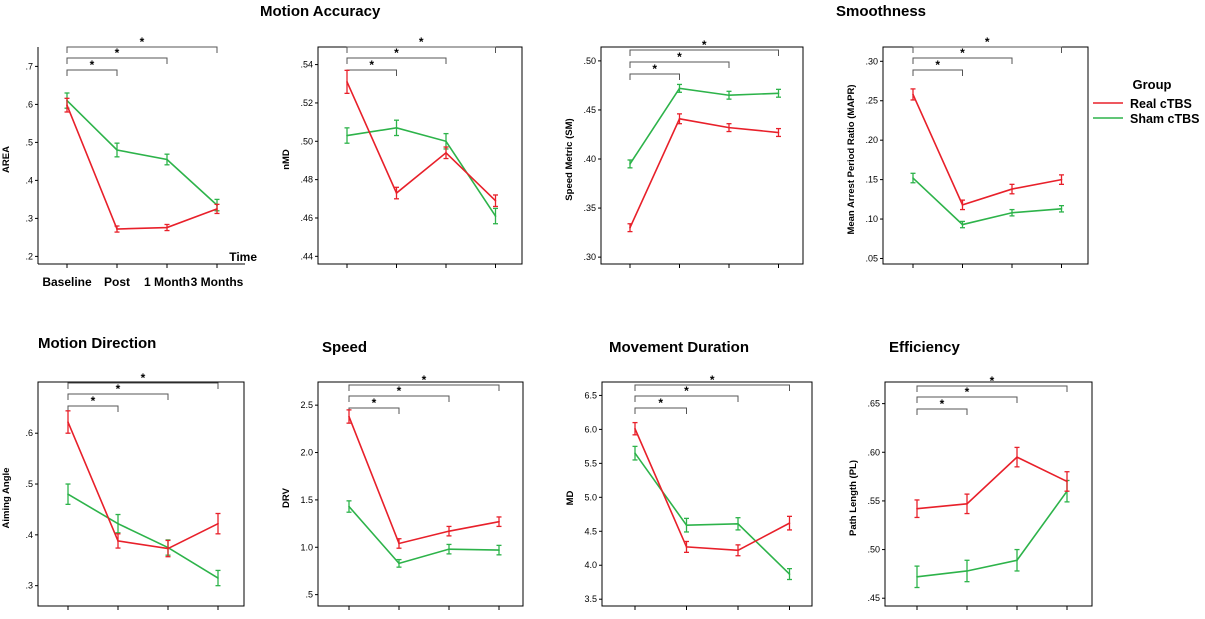  What do you see at coordinates (1152, 84) in the screenshot?
I see `legend-title: Group` at bounding box center [1152, 84].